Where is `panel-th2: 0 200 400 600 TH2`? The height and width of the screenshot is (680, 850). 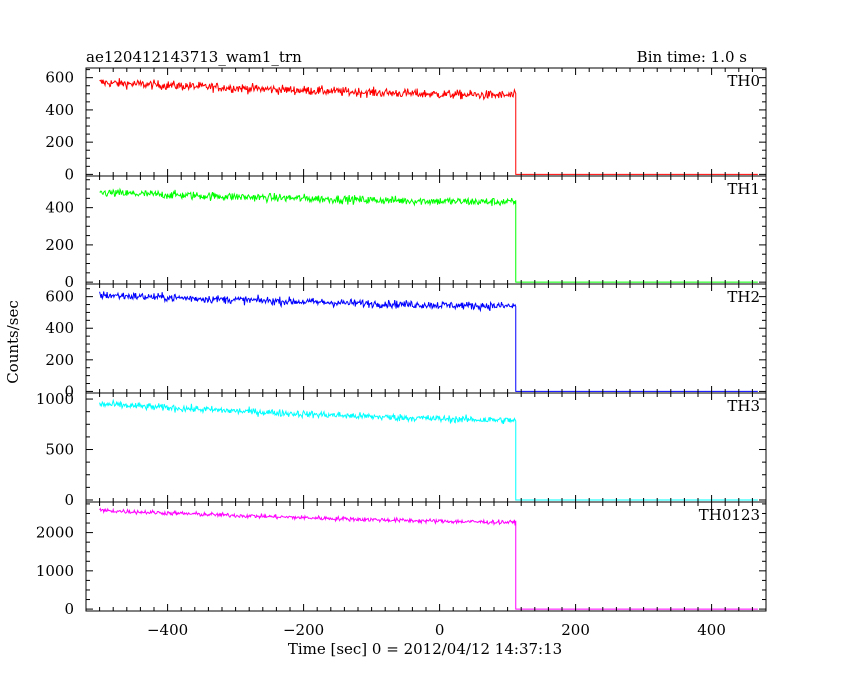
panel-th2: 0 200 400 600 TH2 is located at coordinates (406, 341).